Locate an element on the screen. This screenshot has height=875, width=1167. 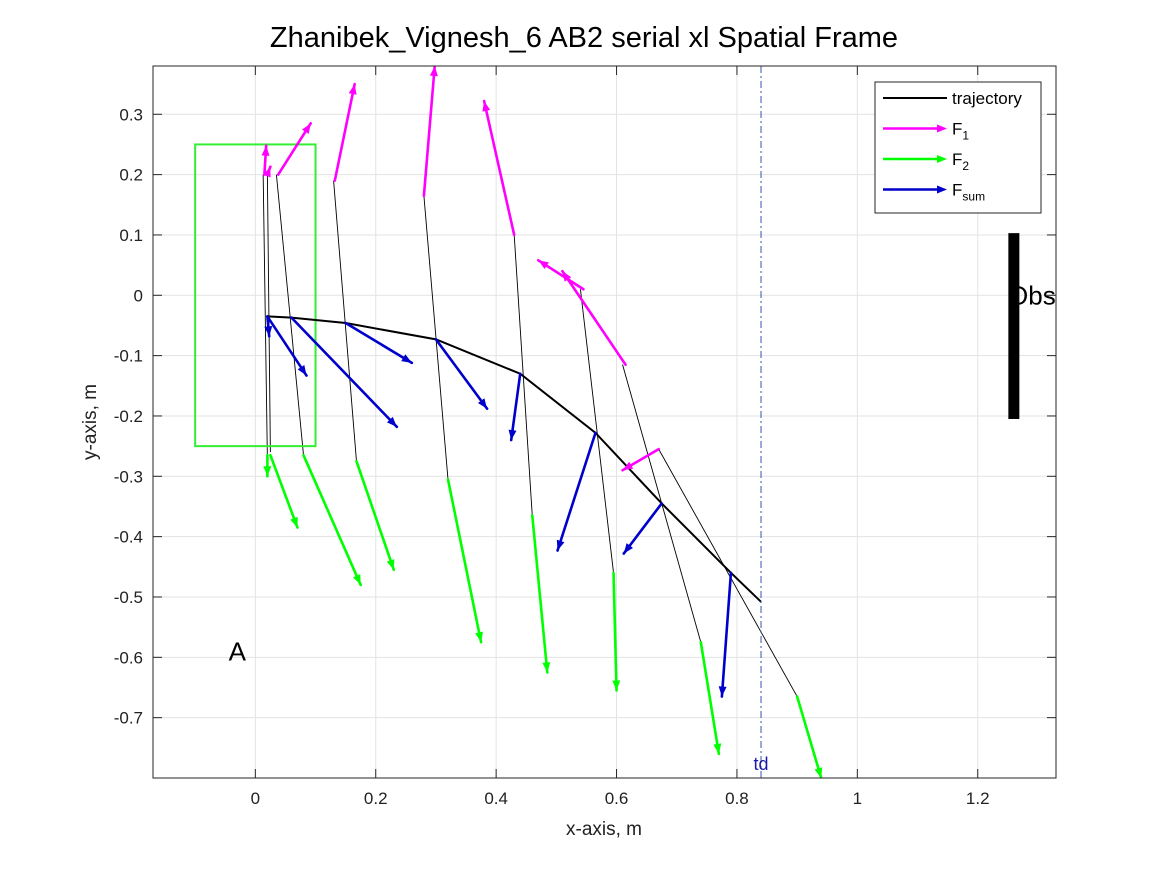
x-tick-label: 1.2 is located at coordinates (978, 798).